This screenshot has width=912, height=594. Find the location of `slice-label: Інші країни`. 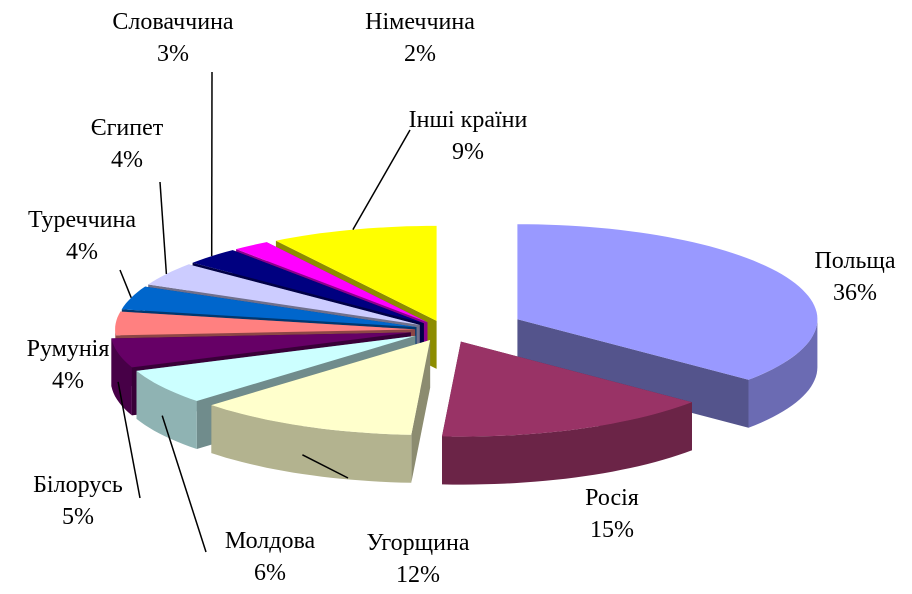

slice-label: Інші країни is located at coordinates (468, 120).